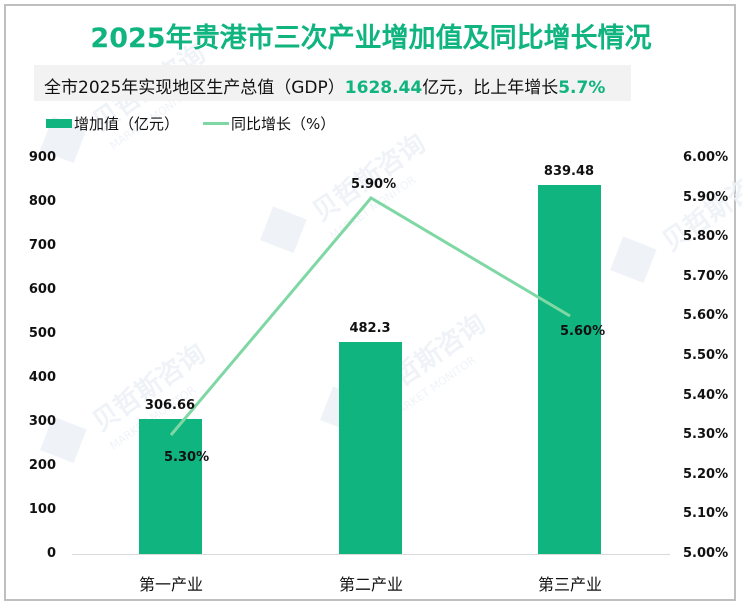  What do you see at coordinates (42, 245) in the screenshot?
I see `left-axis-tick: 700` at bounding box center [42, 245].